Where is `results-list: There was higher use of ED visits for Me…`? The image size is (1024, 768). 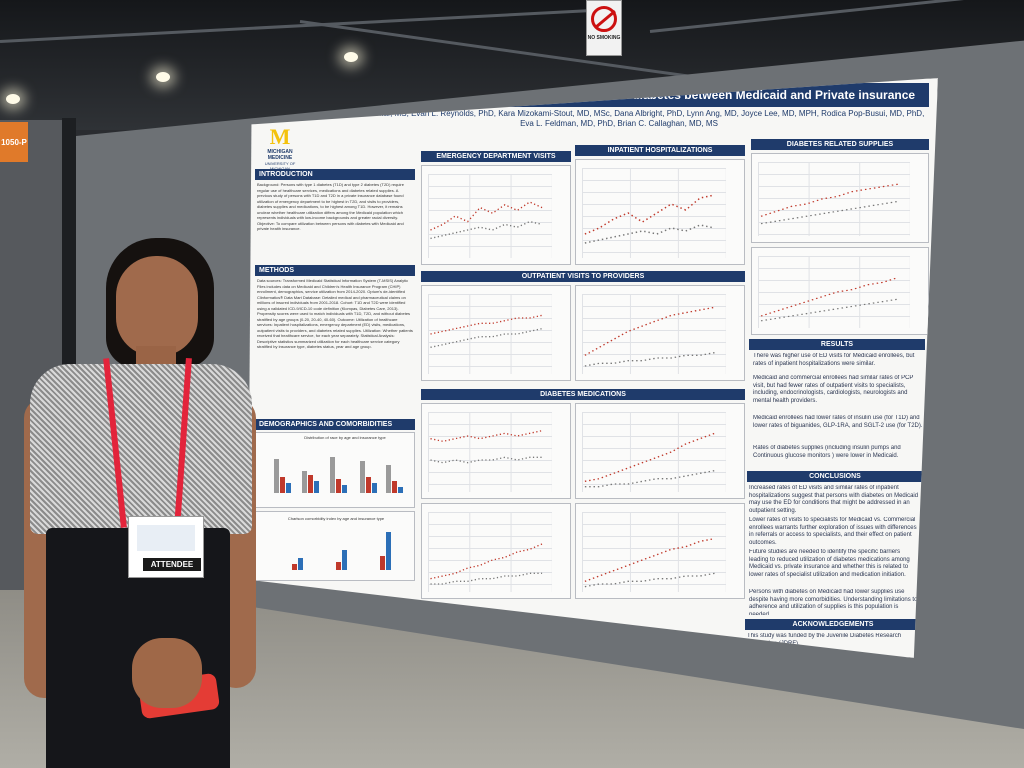 results-list: There was higher use of ED visits for Me… is located at coordinates (838, 411).